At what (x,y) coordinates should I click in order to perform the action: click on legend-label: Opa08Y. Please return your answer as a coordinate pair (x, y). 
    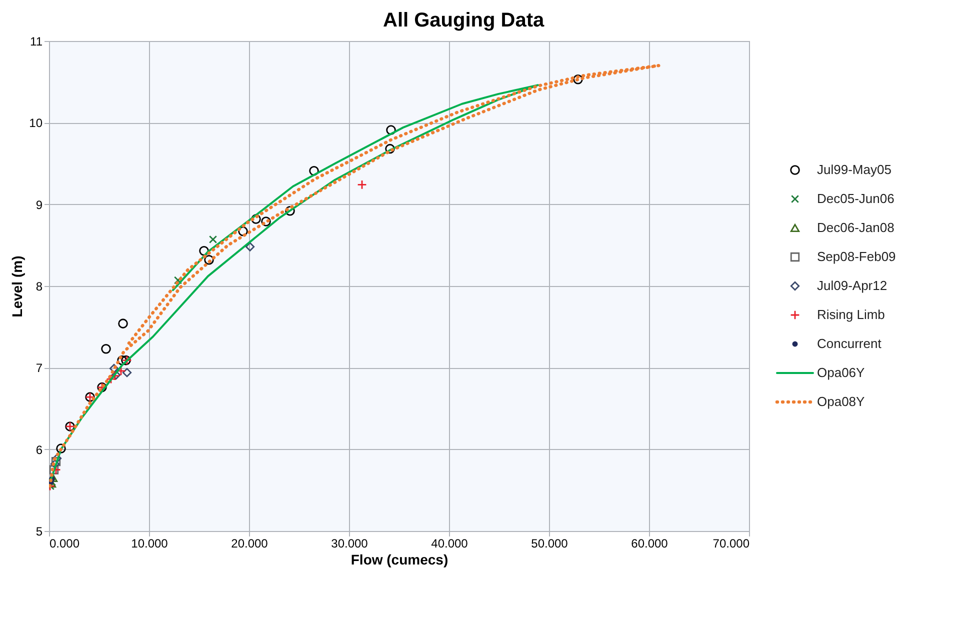
    Looking at the image, I should click on (841, 401).